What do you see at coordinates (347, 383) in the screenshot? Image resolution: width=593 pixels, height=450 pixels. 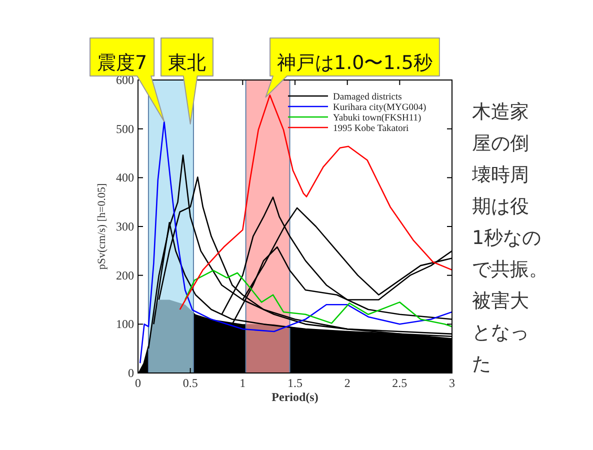 I see `x-tick-label: 2` at bounding box center [347, 383].